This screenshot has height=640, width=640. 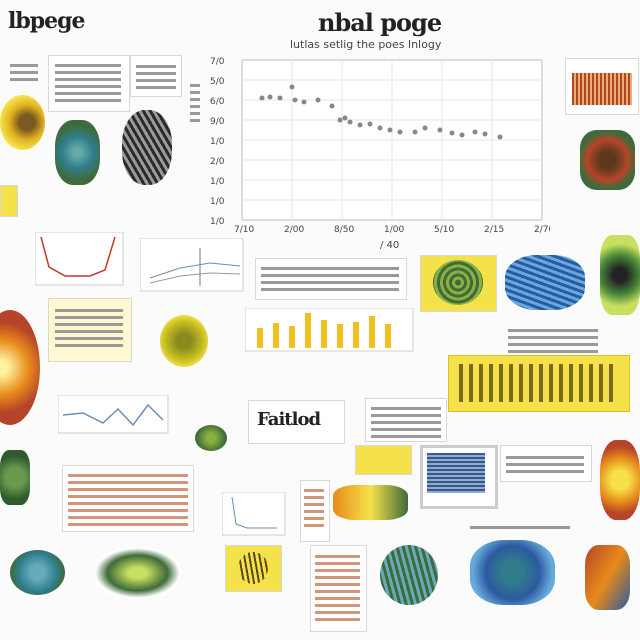 I want to click on blue-lines-chart, so click(x=192, y=265).